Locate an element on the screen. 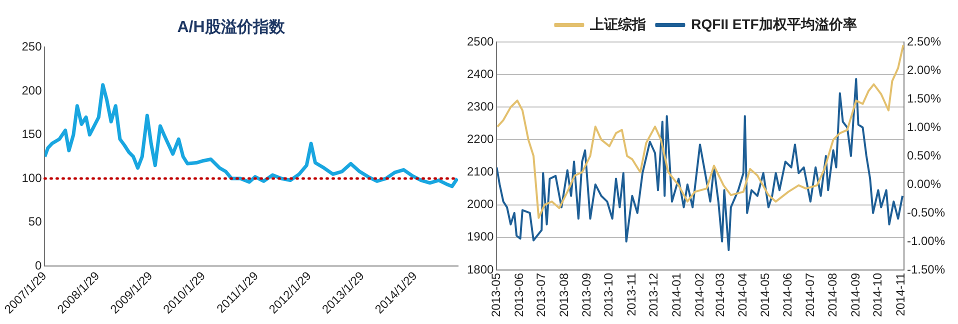  y-tick-label: 2500 is located at coordinates (480, 41).